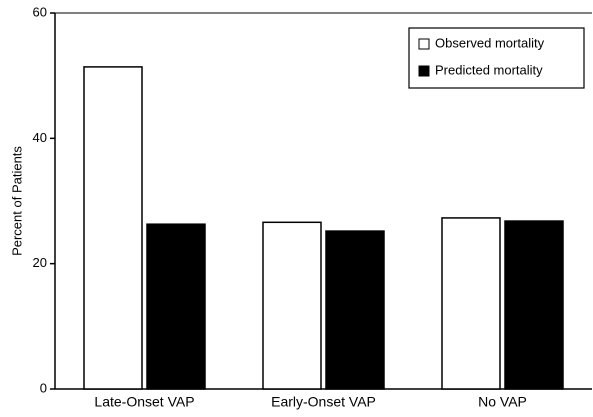 The image size is (593, 417). What do you see at coordinates (43, 387) in the screenshot?
I see `y-tick-label: 0` at bounding box center [43, 387].